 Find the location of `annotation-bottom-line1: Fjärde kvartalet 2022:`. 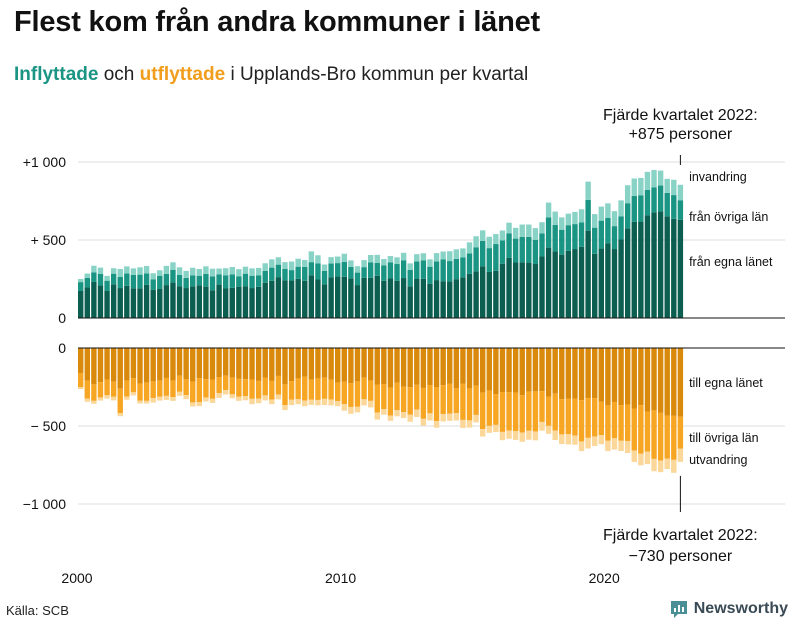

annotation-bottom-line1: Fjärde kvartalet 2022: is located at coordinates (680, 535).